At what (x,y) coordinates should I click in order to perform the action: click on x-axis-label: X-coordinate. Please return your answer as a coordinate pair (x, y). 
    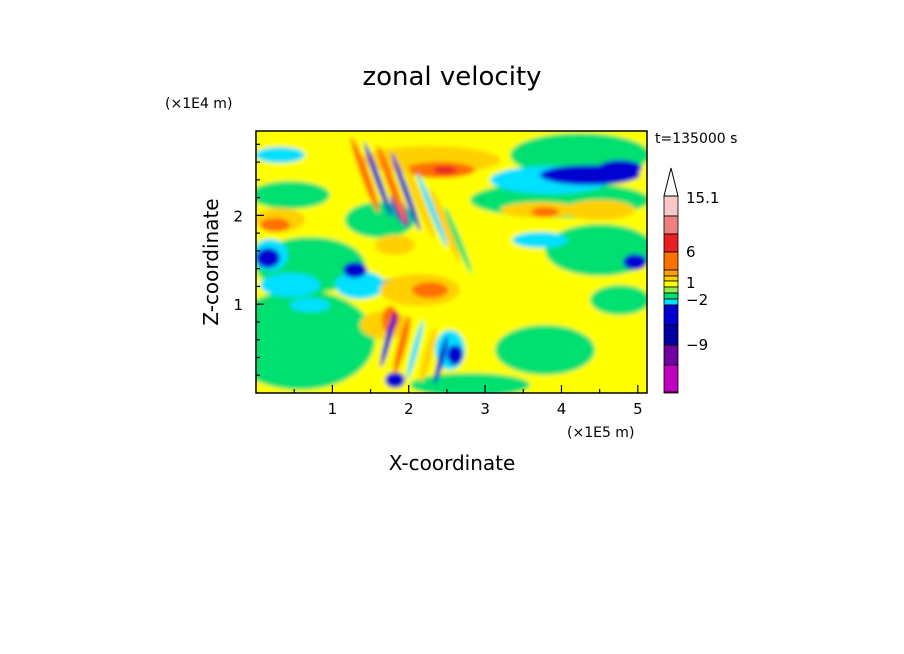
    Looking at the image, I should click on (452, 463).